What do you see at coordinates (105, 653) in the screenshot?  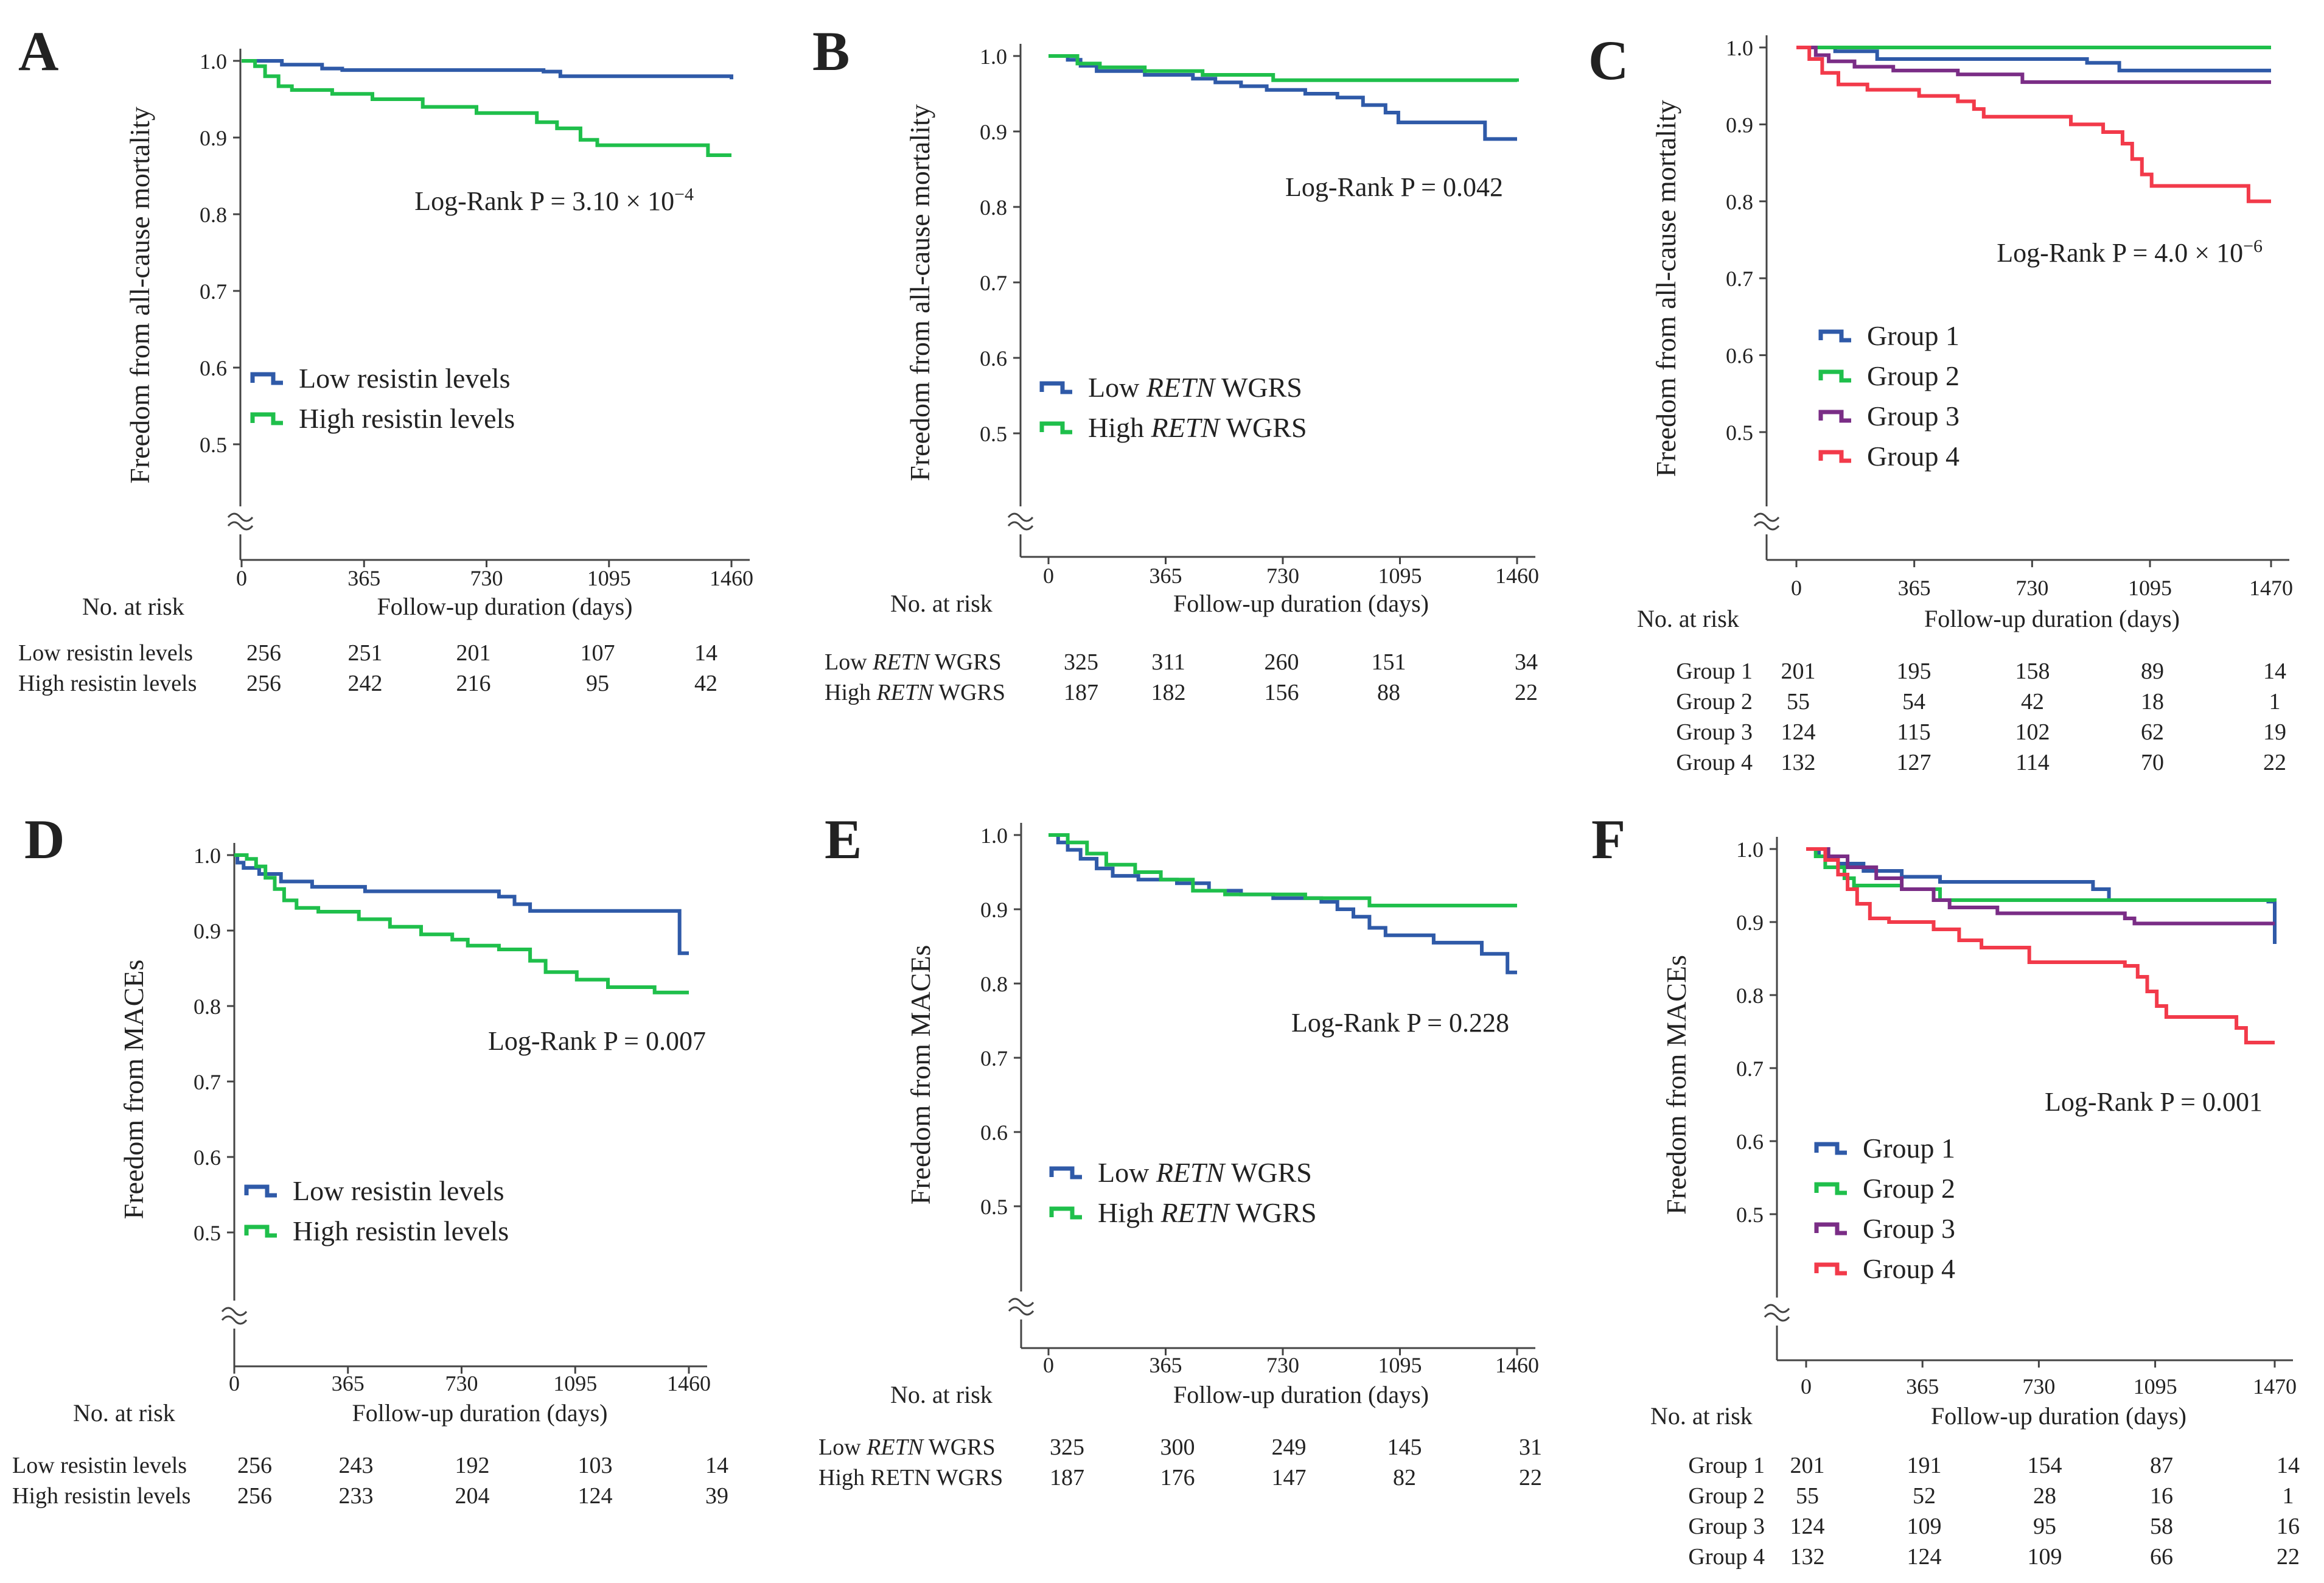 I see `risk-row-label: Low resistin levels` at bounding box center [105, 653].